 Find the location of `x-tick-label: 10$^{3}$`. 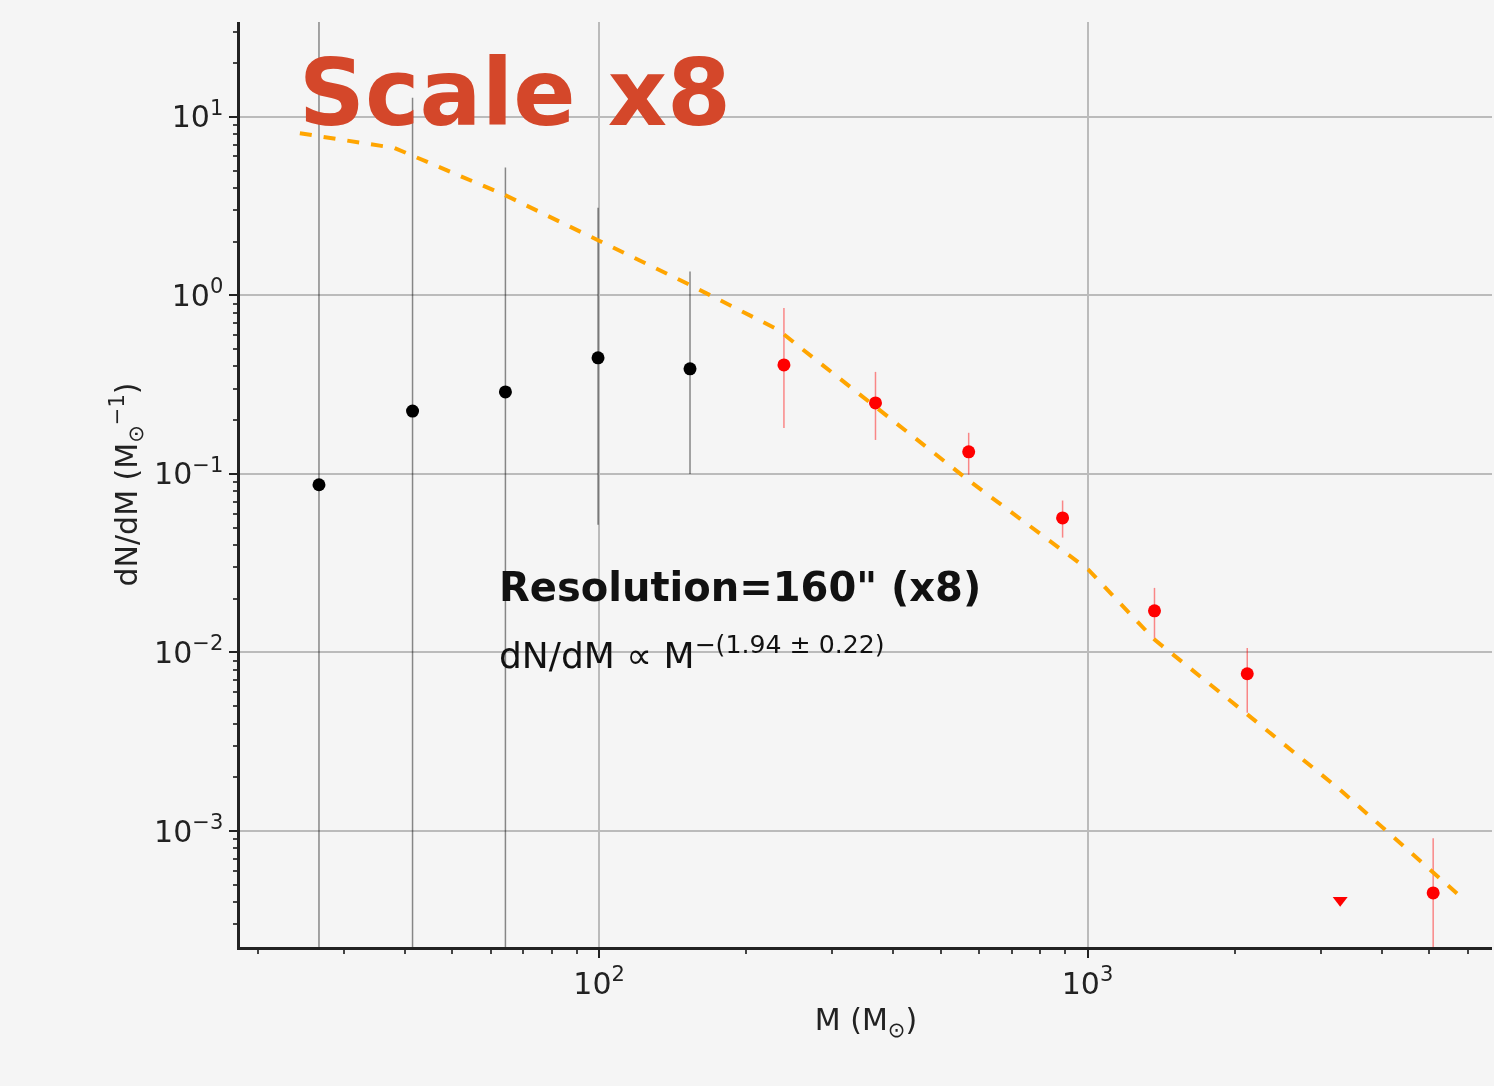

x-tick-label: 10$^{3}$ is located at coordinates (1087, 981).